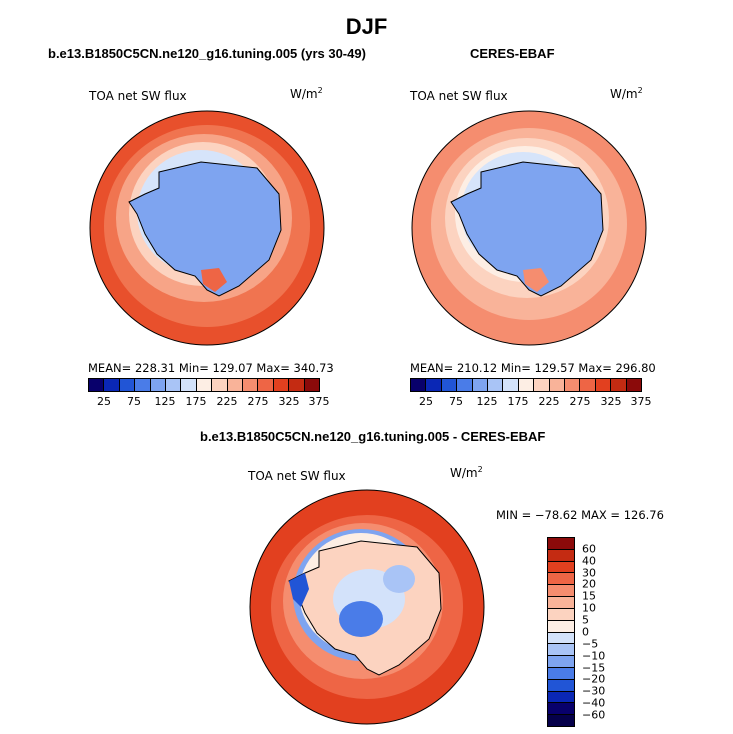 This screenshot has width=733, height=734. Describe the element at coordinates (366, 26) in the screenshot. I see `figure-title: DJF` at that location.